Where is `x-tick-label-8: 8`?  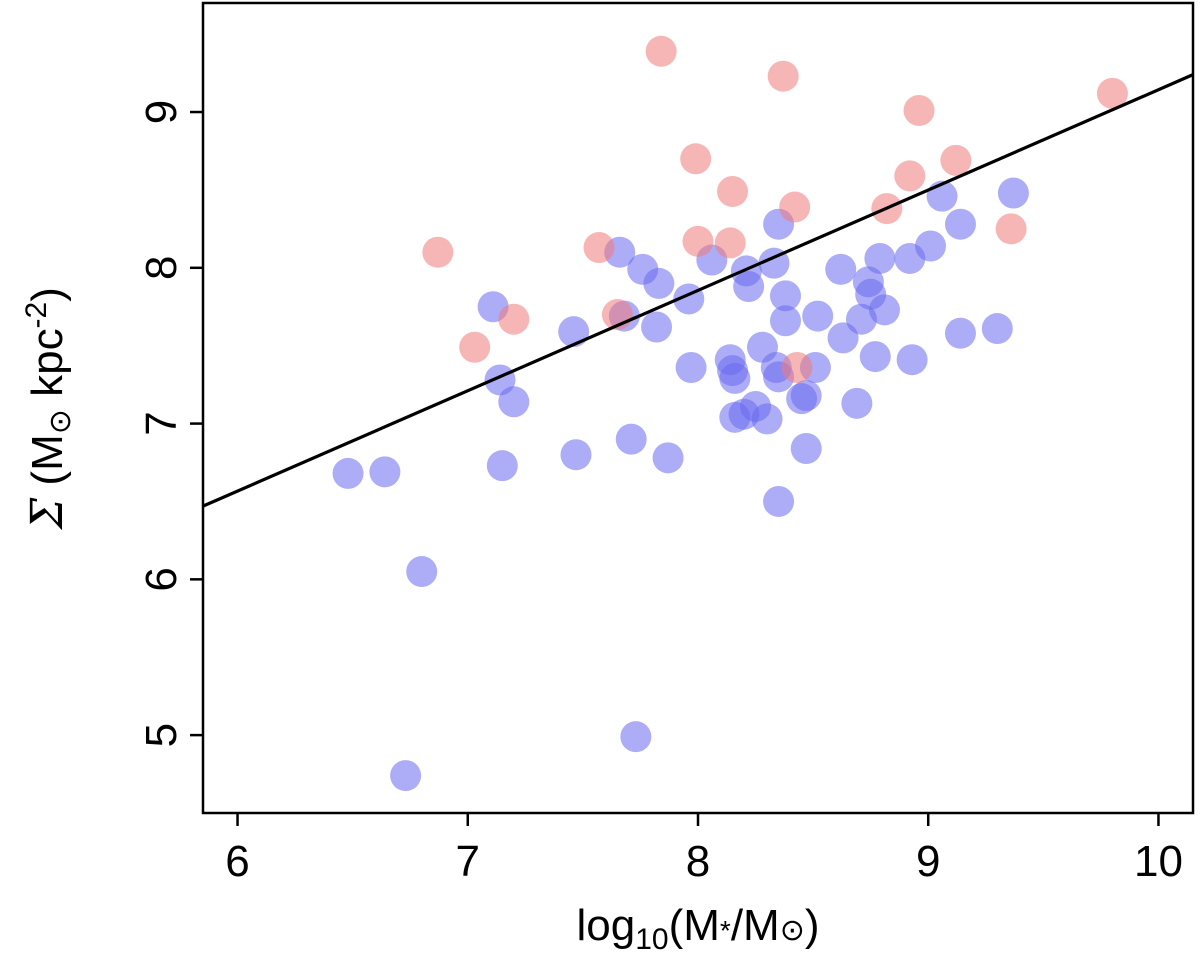
x-tick-label-8: 8 is located at coordinates (698, 861).